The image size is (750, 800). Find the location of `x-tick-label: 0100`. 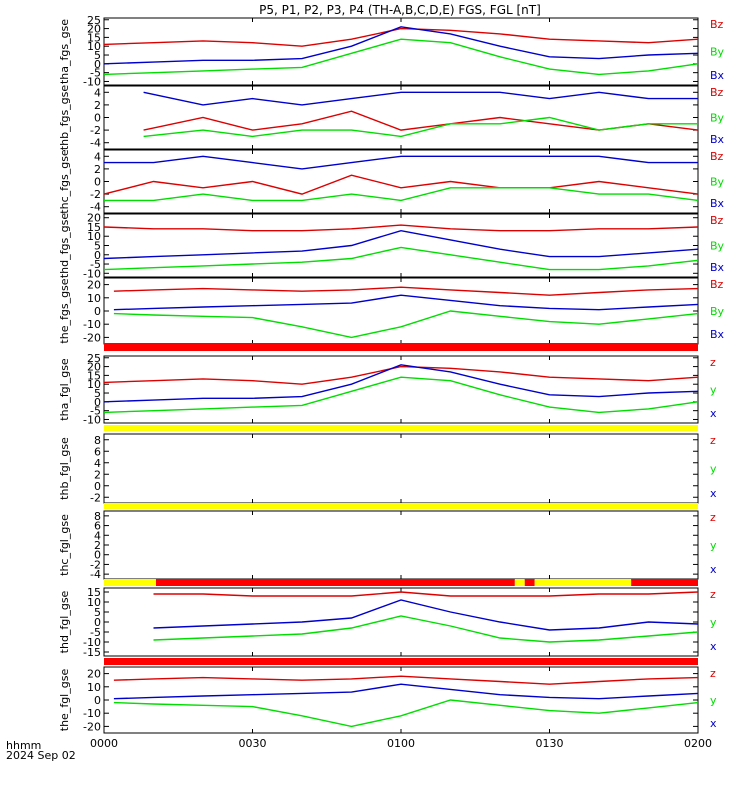

x-tick-label: 0100 is located at coordinates (401, 743).